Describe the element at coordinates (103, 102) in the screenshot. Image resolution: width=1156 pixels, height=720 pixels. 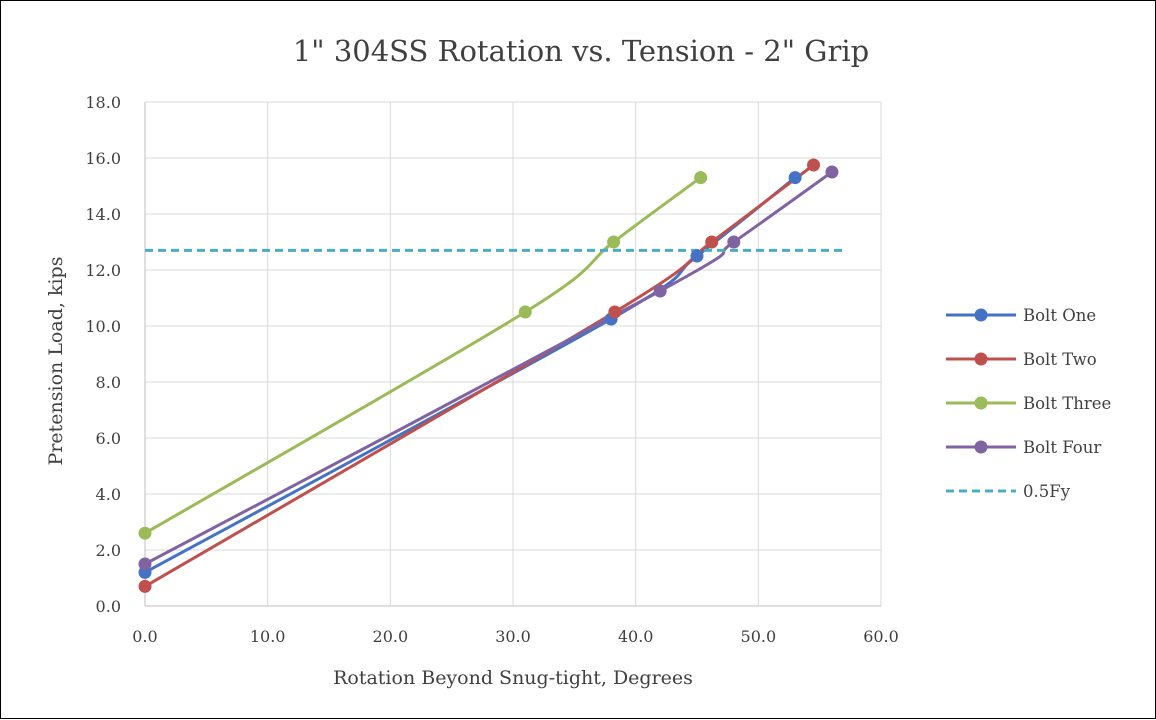
I see `y-tick-label: 18.0` at that location.